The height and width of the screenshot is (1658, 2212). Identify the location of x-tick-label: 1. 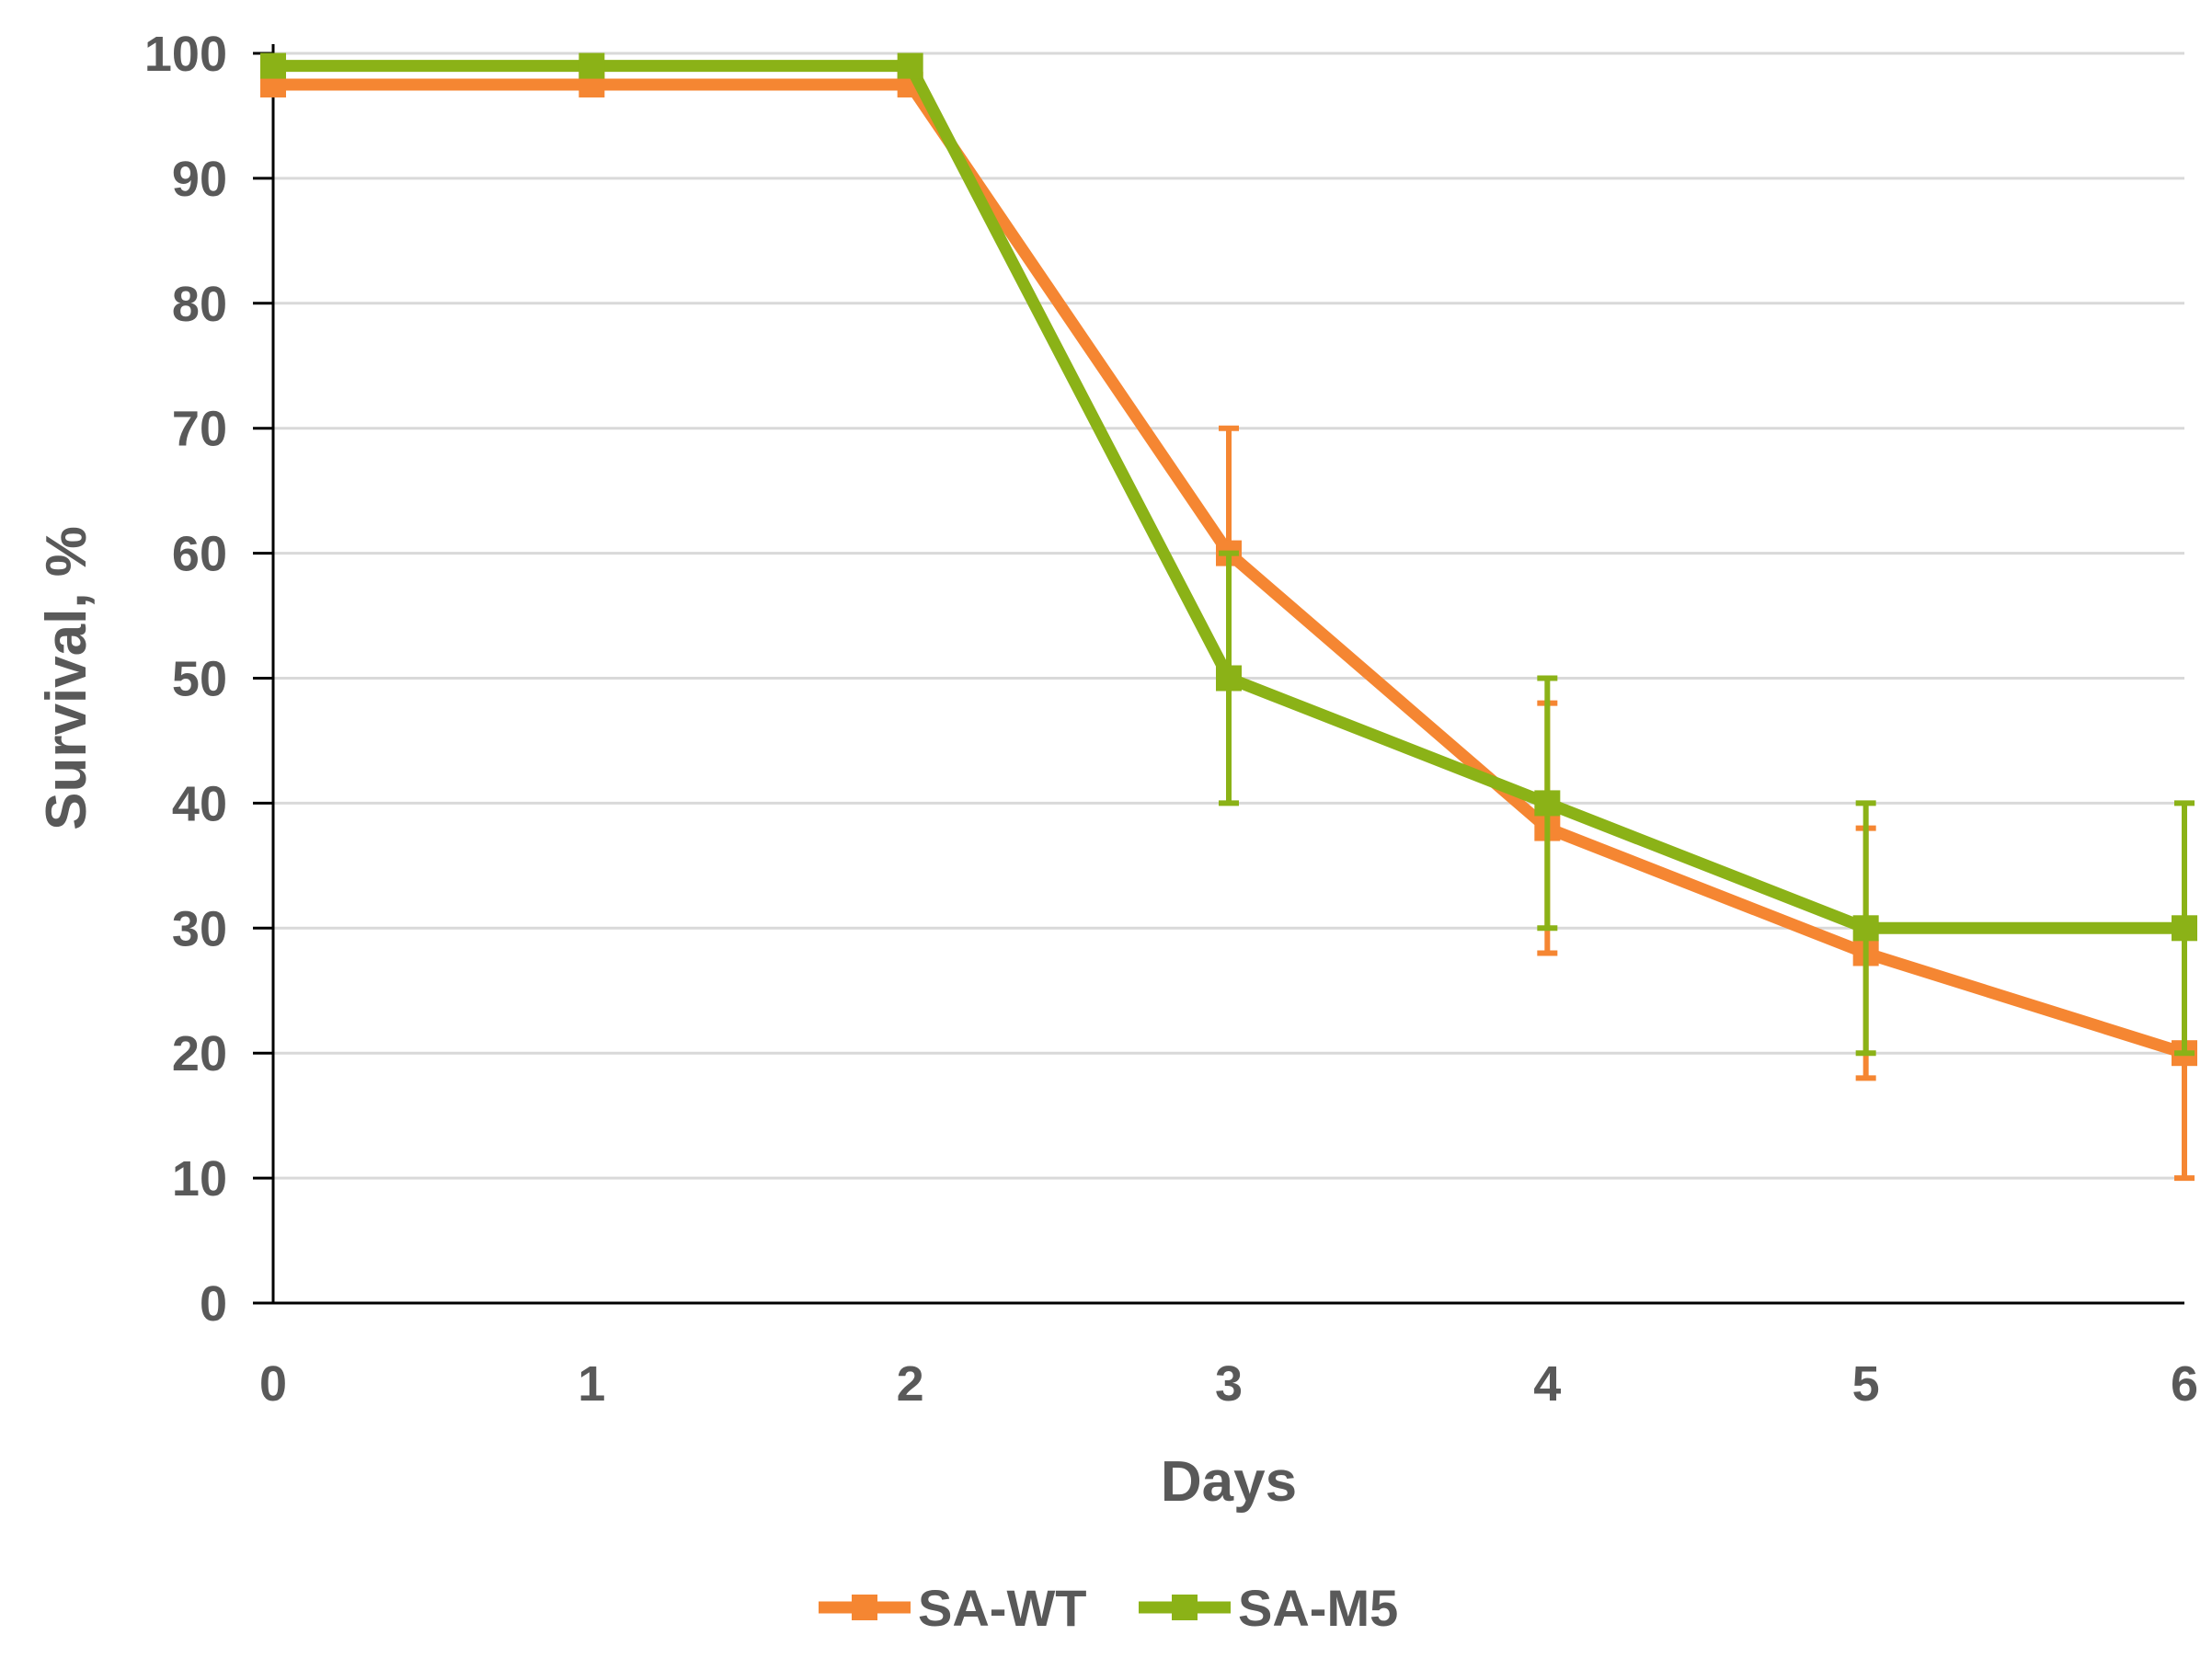
(592, 1384).